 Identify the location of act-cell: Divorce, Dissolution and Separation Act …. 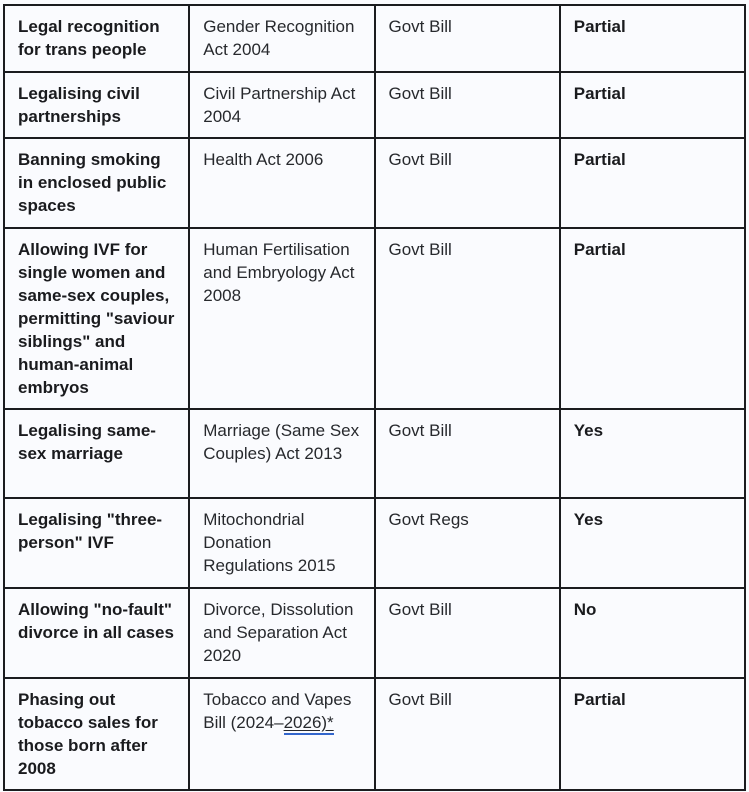
(282, 633).